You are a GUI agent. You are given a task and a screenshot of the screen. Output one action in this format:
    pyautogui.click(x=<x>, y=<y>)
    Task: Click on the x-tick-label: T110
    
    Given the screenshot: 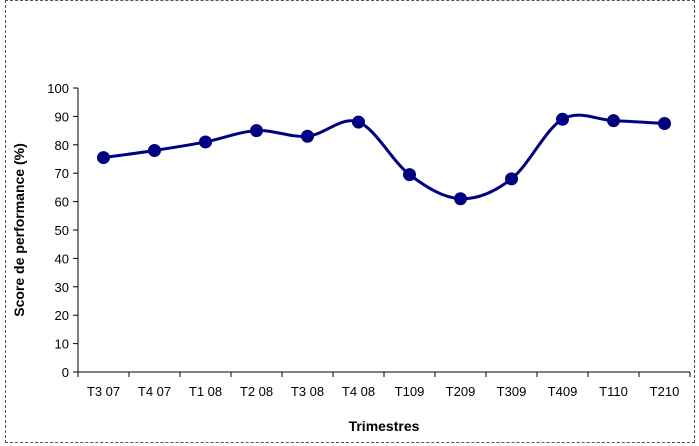 What is the action you would take?
    pyautogui.click(x=613, y=391)
    